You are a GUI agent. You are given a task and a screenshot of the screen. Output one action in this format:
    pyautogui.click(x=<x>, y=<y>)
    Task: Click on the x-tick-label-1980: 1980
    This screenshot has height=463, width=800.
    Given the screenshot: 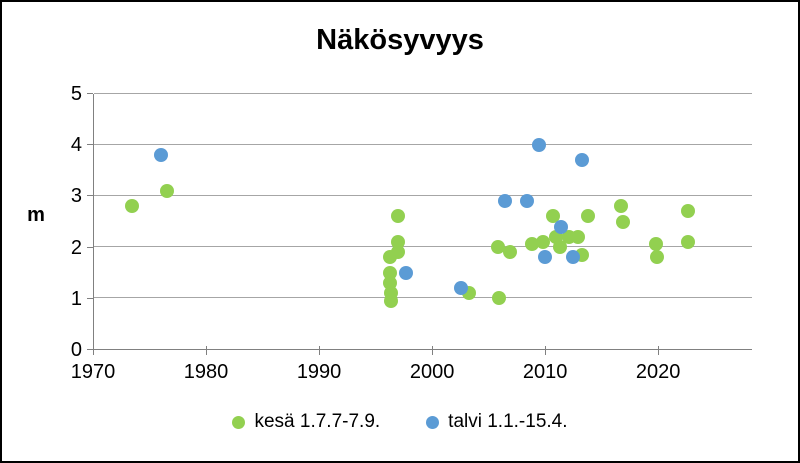 What is the action you would take?
    pyautogui.click(x=206, y=372)
    